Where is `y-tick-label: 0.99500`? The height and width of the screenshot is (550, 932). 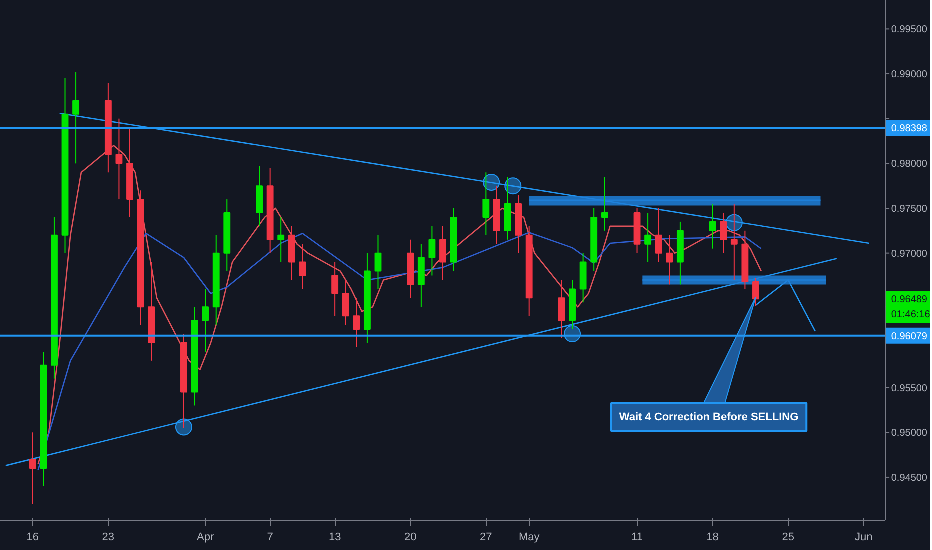 y-tick-label: 0.99500 is located at coordinates (909, 30).